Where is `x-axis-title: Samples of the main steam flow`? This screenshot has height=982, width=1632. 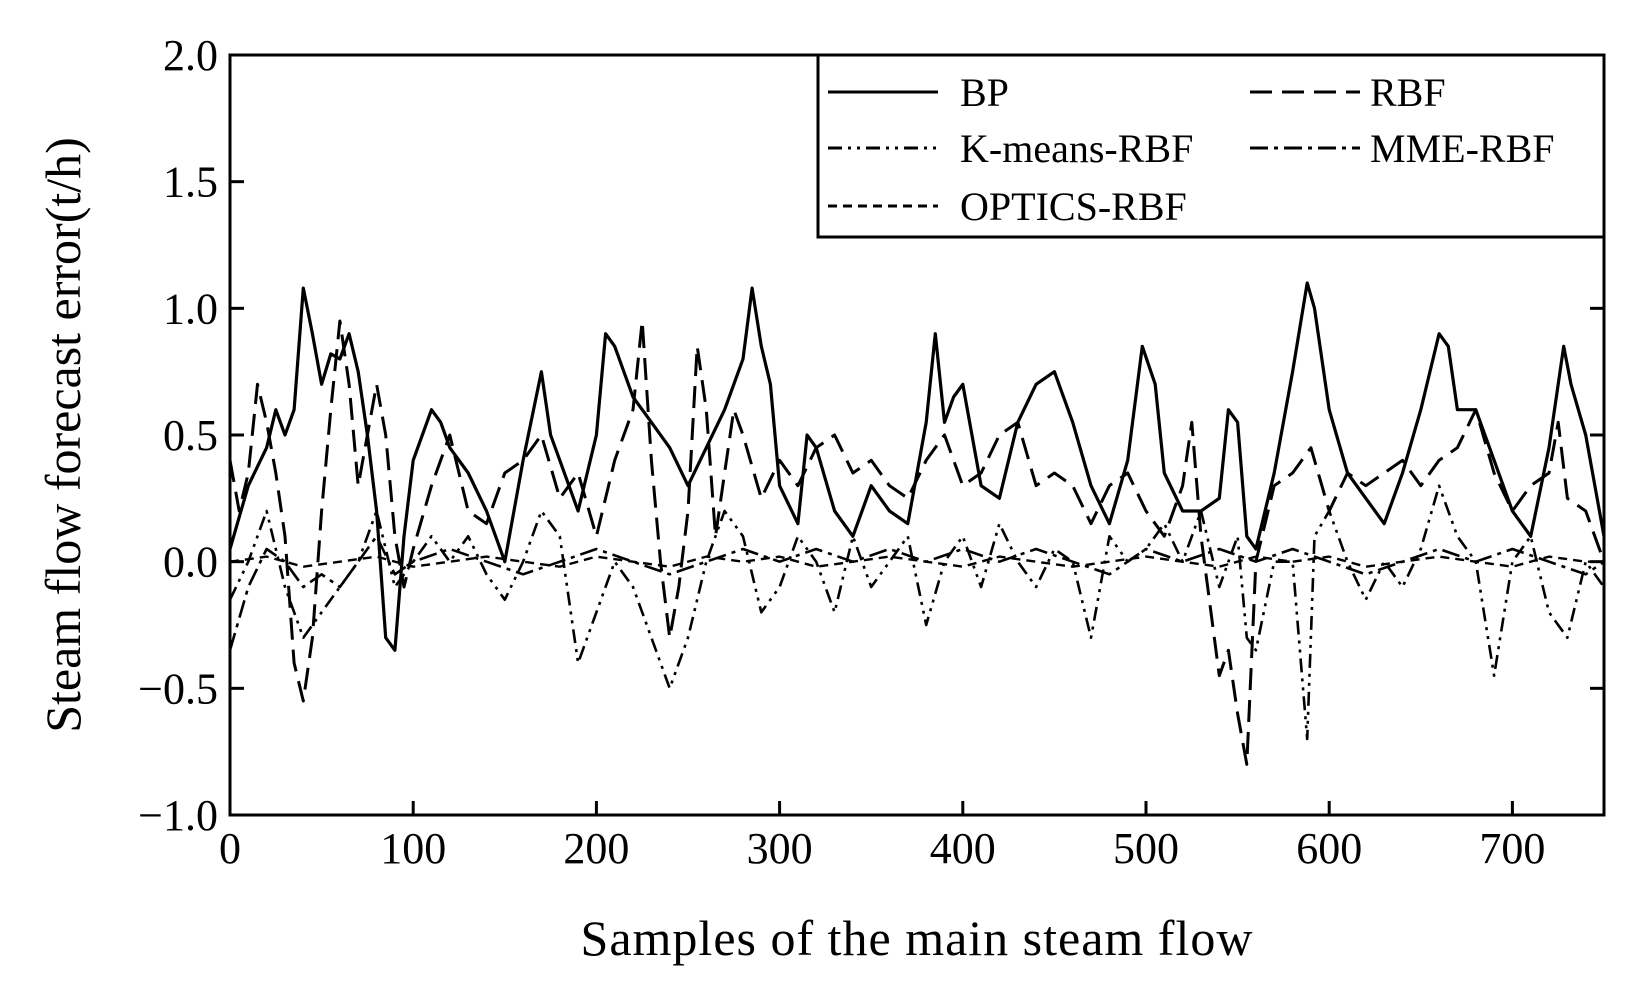
x-axis-title: Samples of the main steam flow is located at coordinates (917, 938).